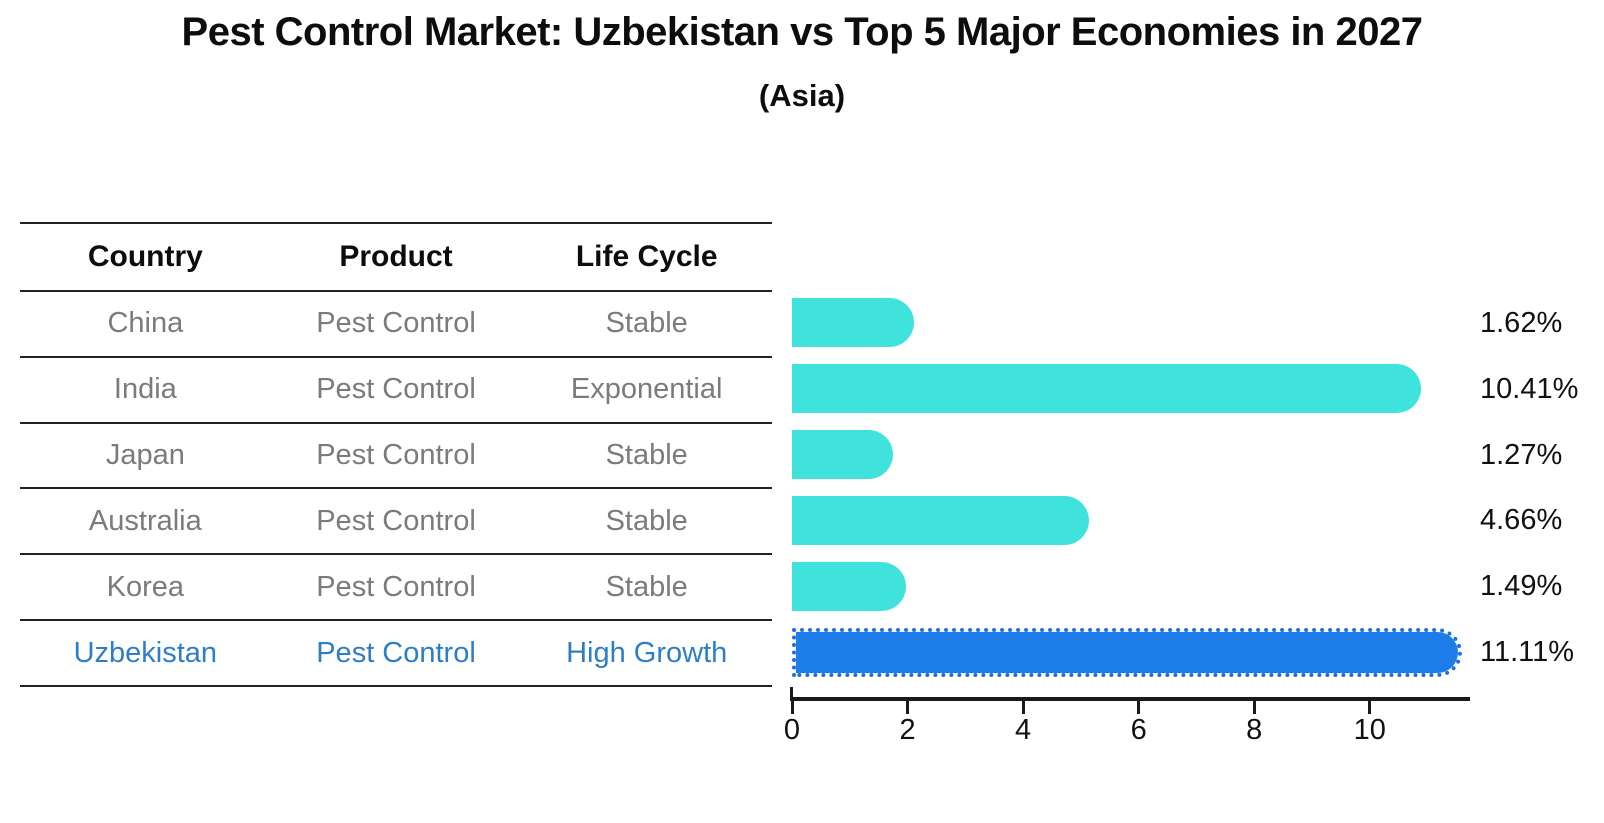  What do you see at coordinates (802, 95) in the screenshot?
I see `chart-subtitle: (Asia)` at bounding box center [802, 95].